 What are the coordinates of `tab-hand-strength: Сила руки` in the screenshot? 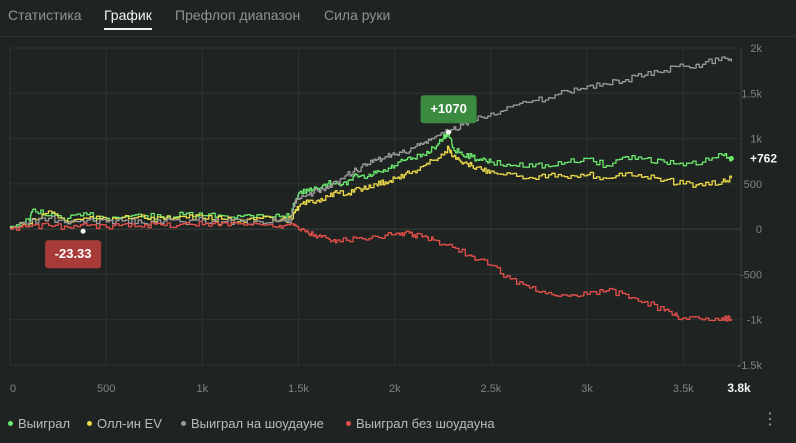 It's located at (357, 15).